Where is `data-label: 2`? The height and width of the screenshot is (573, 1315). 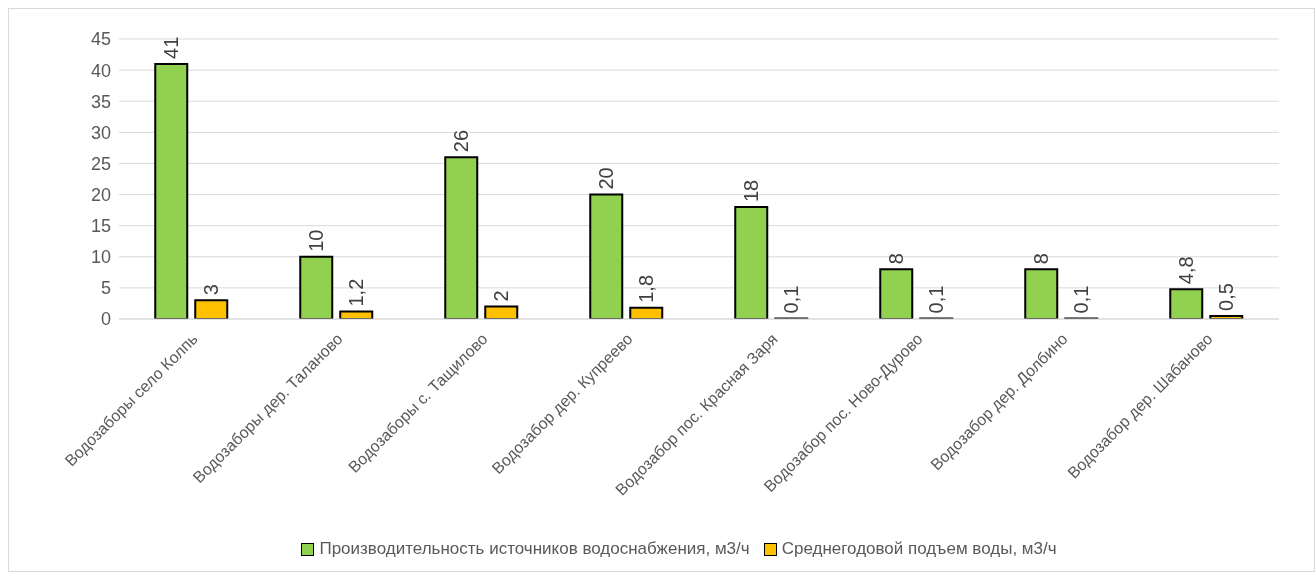 data-label: 2 is located at coordinates (501, 296).